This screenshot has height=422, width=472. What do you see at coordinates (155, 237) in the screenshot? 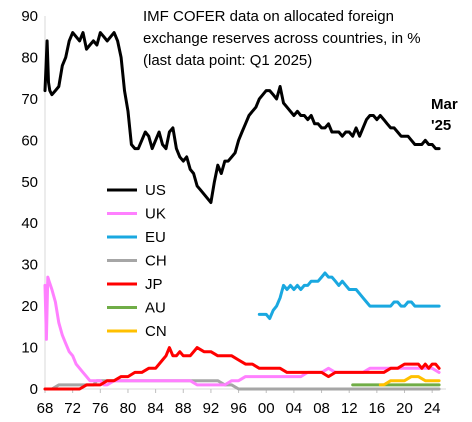
I see `legend-label-eu: EU` at bounding box center [155, 237].